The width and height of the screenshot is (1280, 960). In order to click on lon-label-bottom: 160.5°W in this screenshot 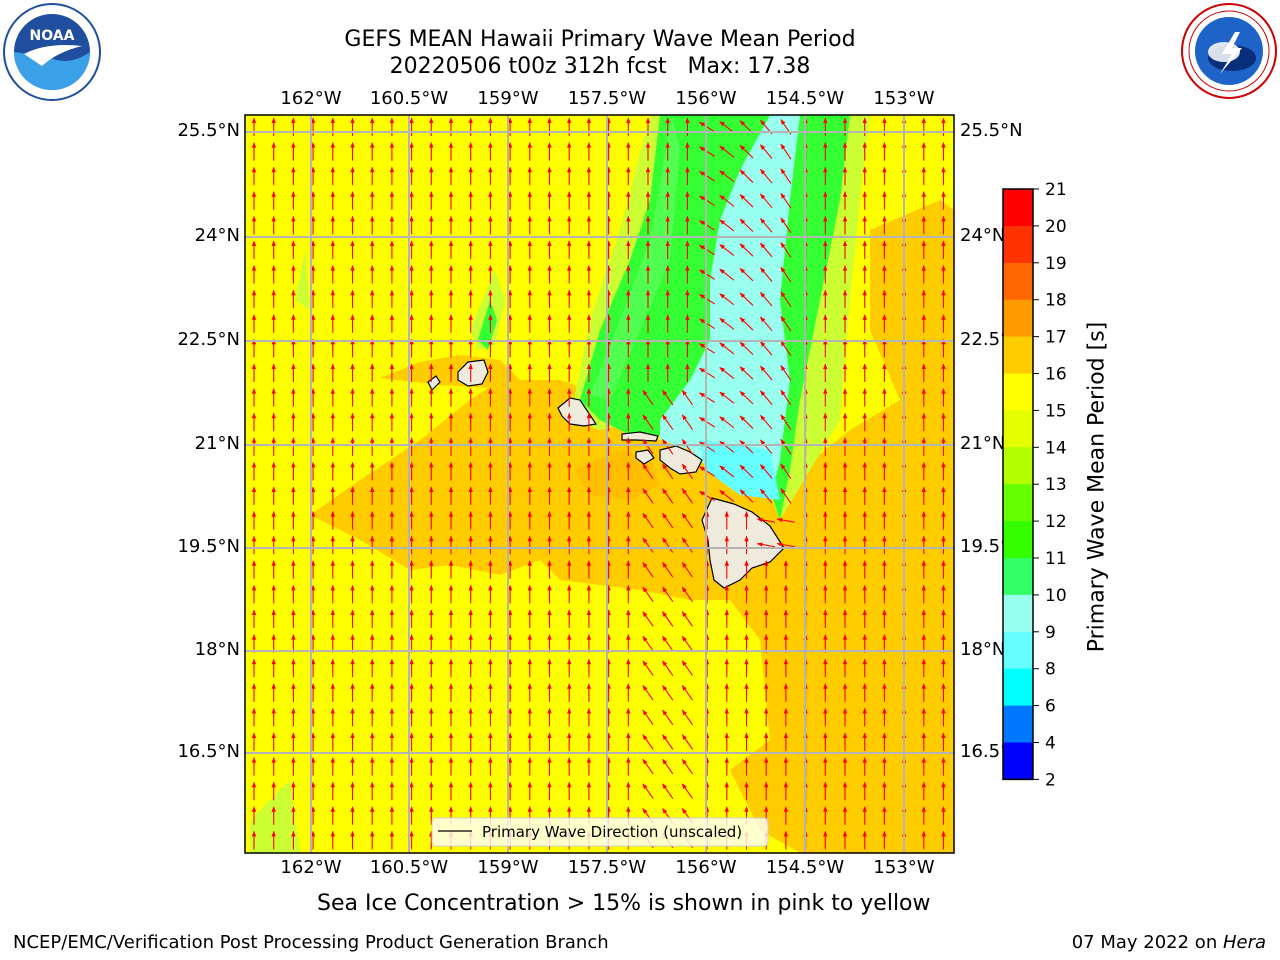, I will do `click(409, 867)`.